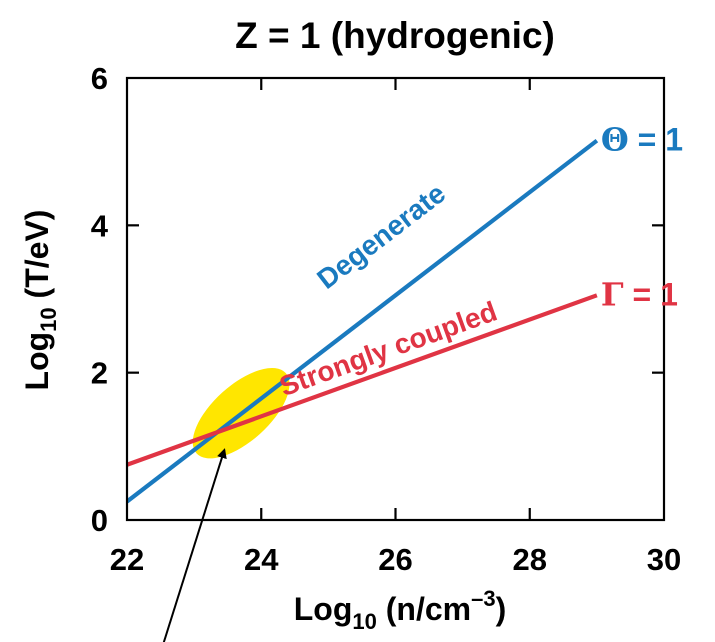 The height and width of the screenshot is (642, 715). Describe the element at coordinates (100, 225) in the screenshot. I see `y-tick-label: 4` at that location.